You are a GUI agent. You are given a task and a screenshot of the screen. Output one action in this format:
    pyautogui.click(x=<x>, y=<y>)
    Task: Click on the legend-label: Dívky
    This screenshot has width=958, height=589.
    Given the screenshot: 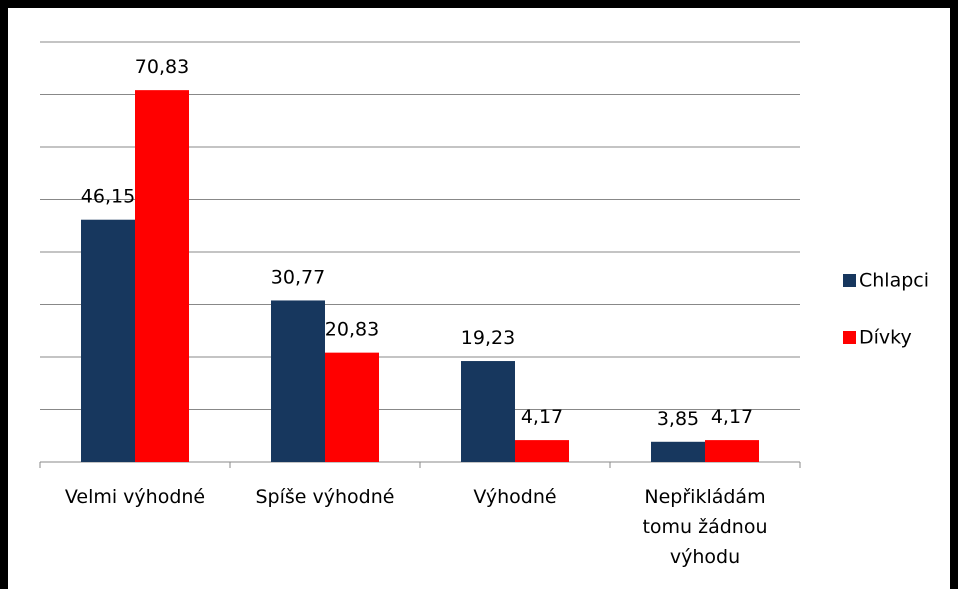 What is the action you would take?
    pyautogui.click(x=885, y=338)
    